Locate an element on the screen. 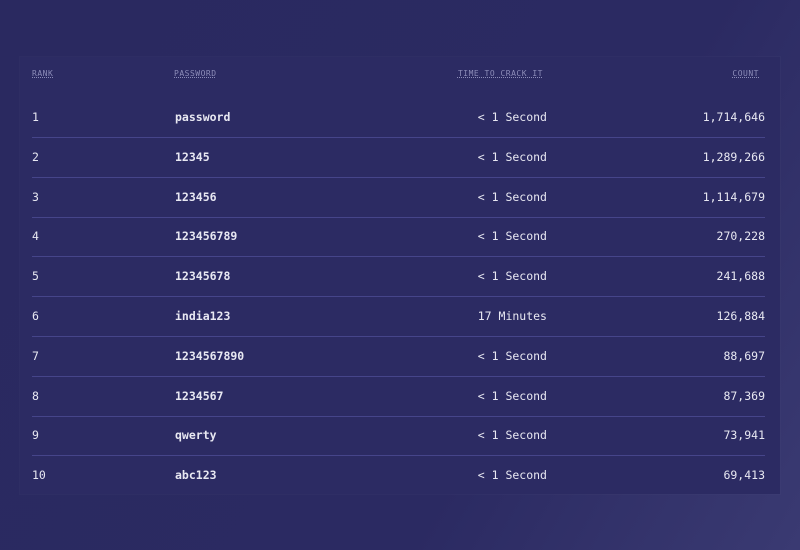 The height and width of the screenshot is (550, 800). header-password: PASSWORD is located at coordinates (195, 73).